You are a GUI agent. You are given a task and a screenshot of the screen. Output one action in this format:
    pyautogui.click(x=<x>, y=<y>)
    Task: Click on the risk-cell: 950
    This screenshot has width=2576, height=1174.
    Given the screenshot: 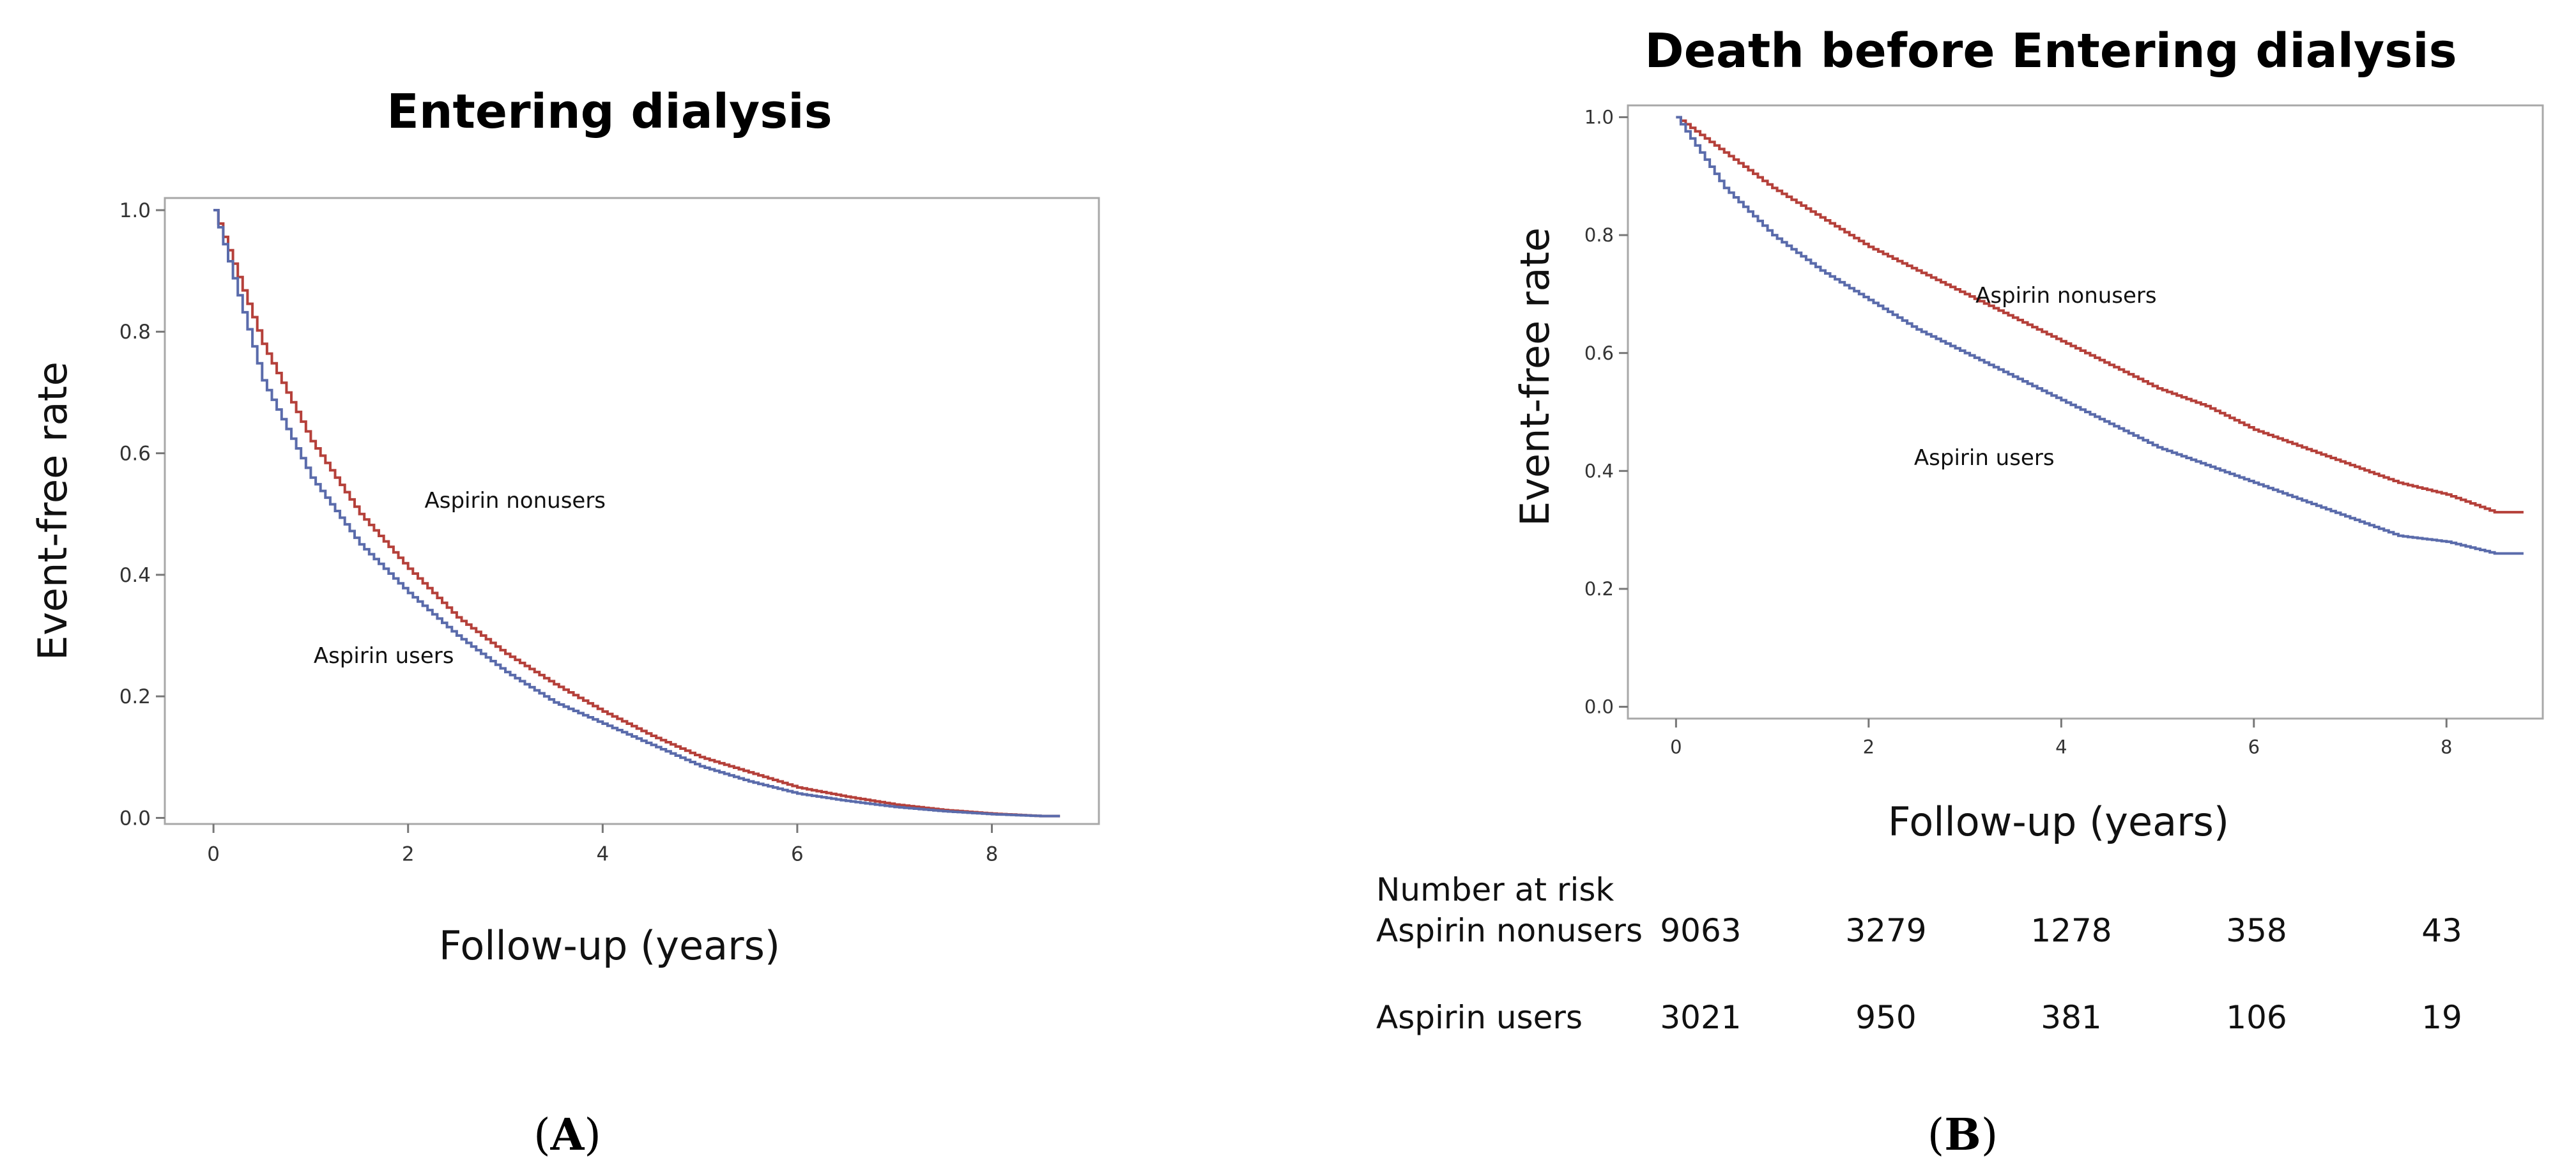 What is the action you would take?
    pyautogui.click(x=1885, y=1017)
    